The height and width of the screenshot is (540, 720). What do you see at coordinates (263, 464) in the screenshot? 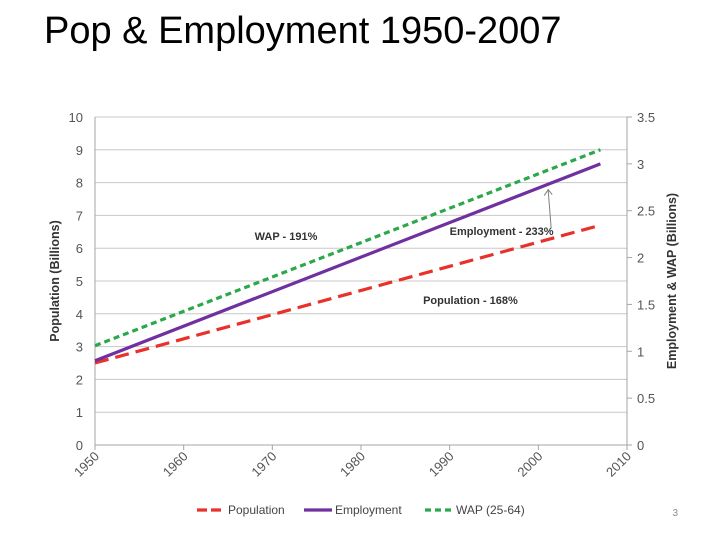
I see `x-tick-label: 1970` at bounding box center [263, 464].